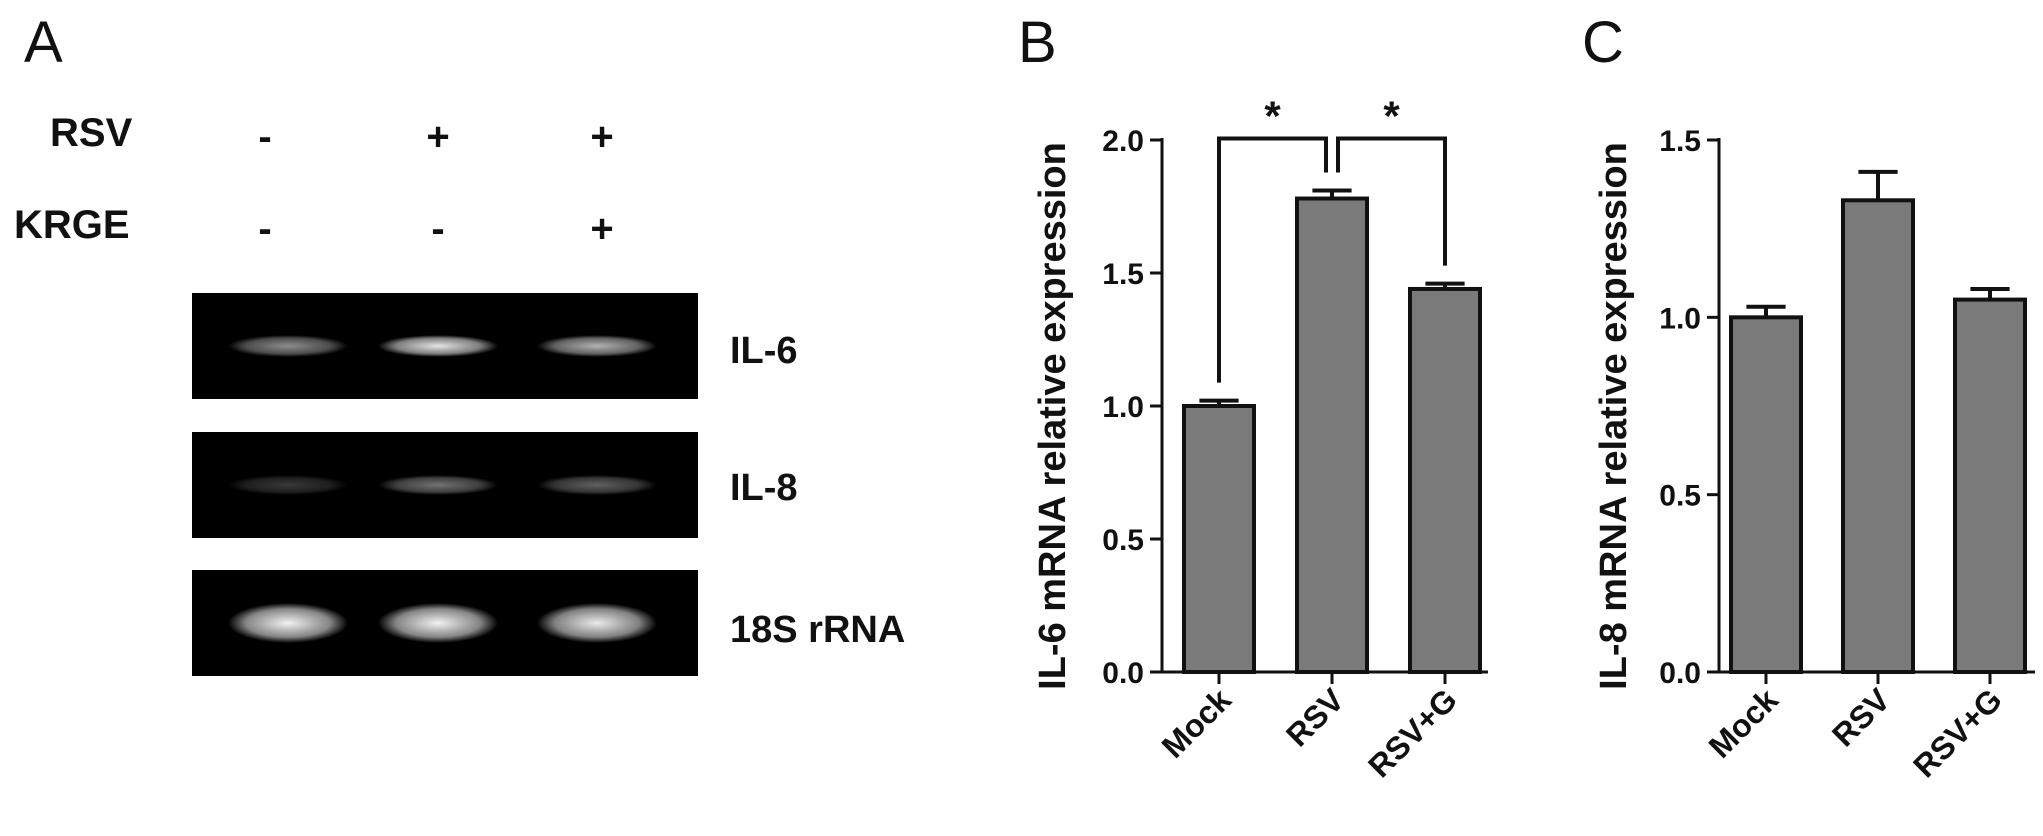 The height and width of the screenshot is (836, 2043). What do you see at coordinates (91, 133) in the screenshot?
I see `rsv-row-label: RSV` at bounding box center [91, 133].